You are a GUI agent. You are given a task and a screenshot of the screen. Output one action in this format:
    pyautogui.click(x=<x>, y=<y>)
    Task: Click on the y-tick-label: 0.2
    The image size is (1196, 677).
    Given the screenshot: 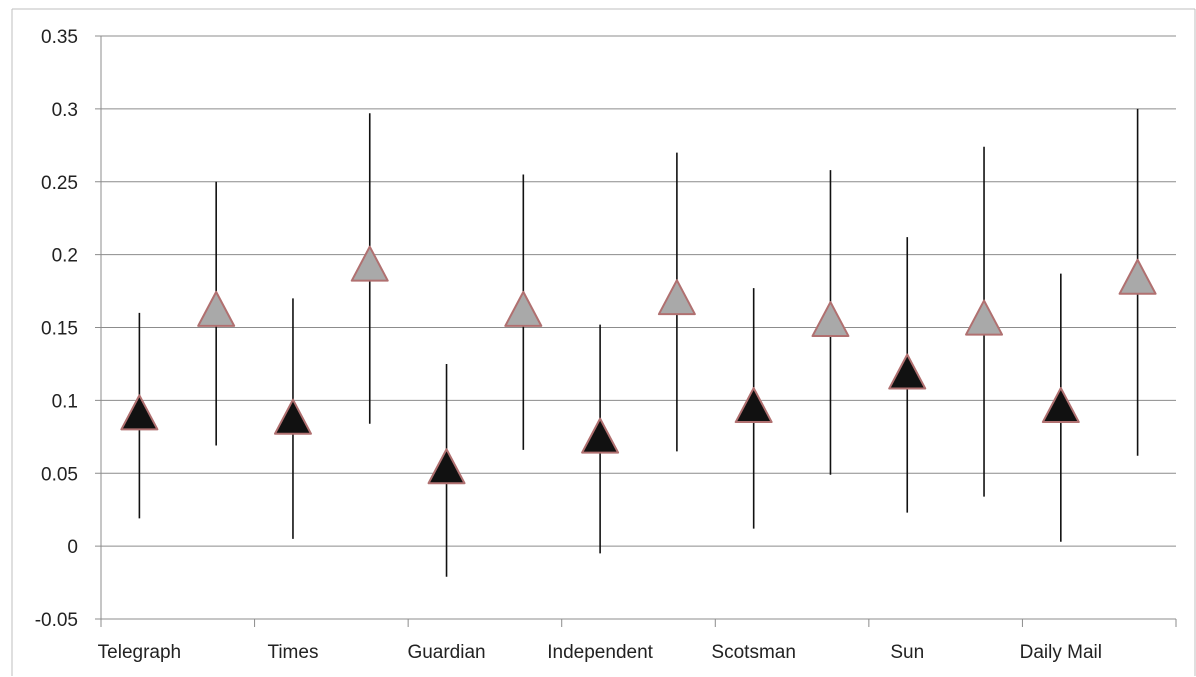 What is the action you would take?
    pyautogui.click(x=65, y=256)
    